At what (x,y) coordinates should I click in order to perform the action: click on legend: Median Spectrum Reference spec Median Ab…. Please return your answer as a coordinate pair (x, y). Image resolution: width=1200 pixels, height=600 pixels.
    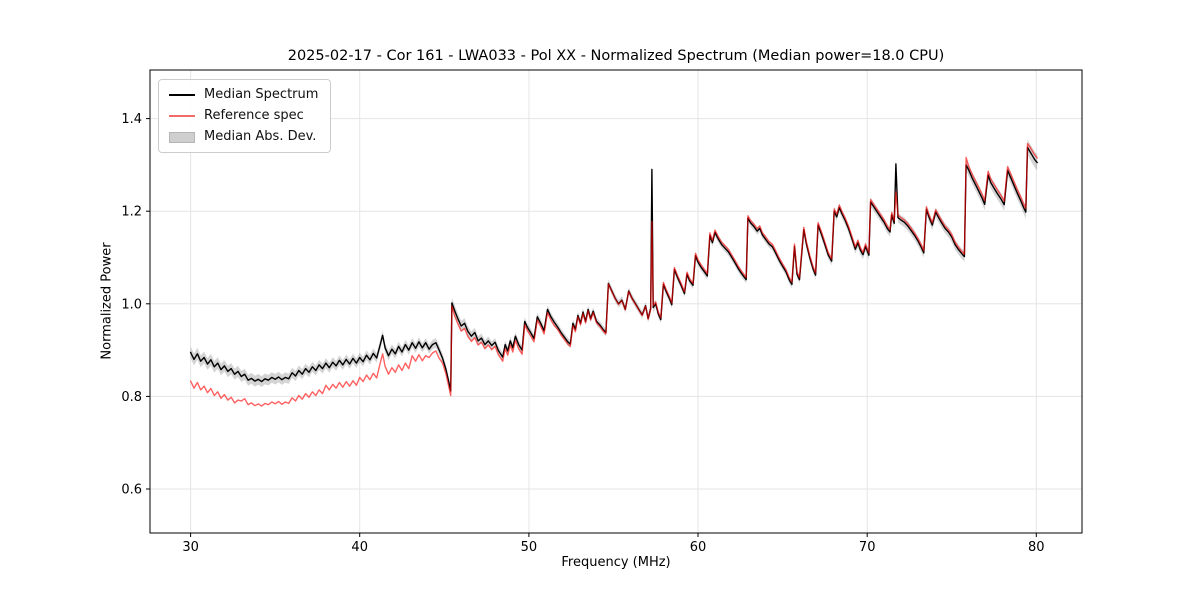
    Looking at the image, I should click on (244, 116).